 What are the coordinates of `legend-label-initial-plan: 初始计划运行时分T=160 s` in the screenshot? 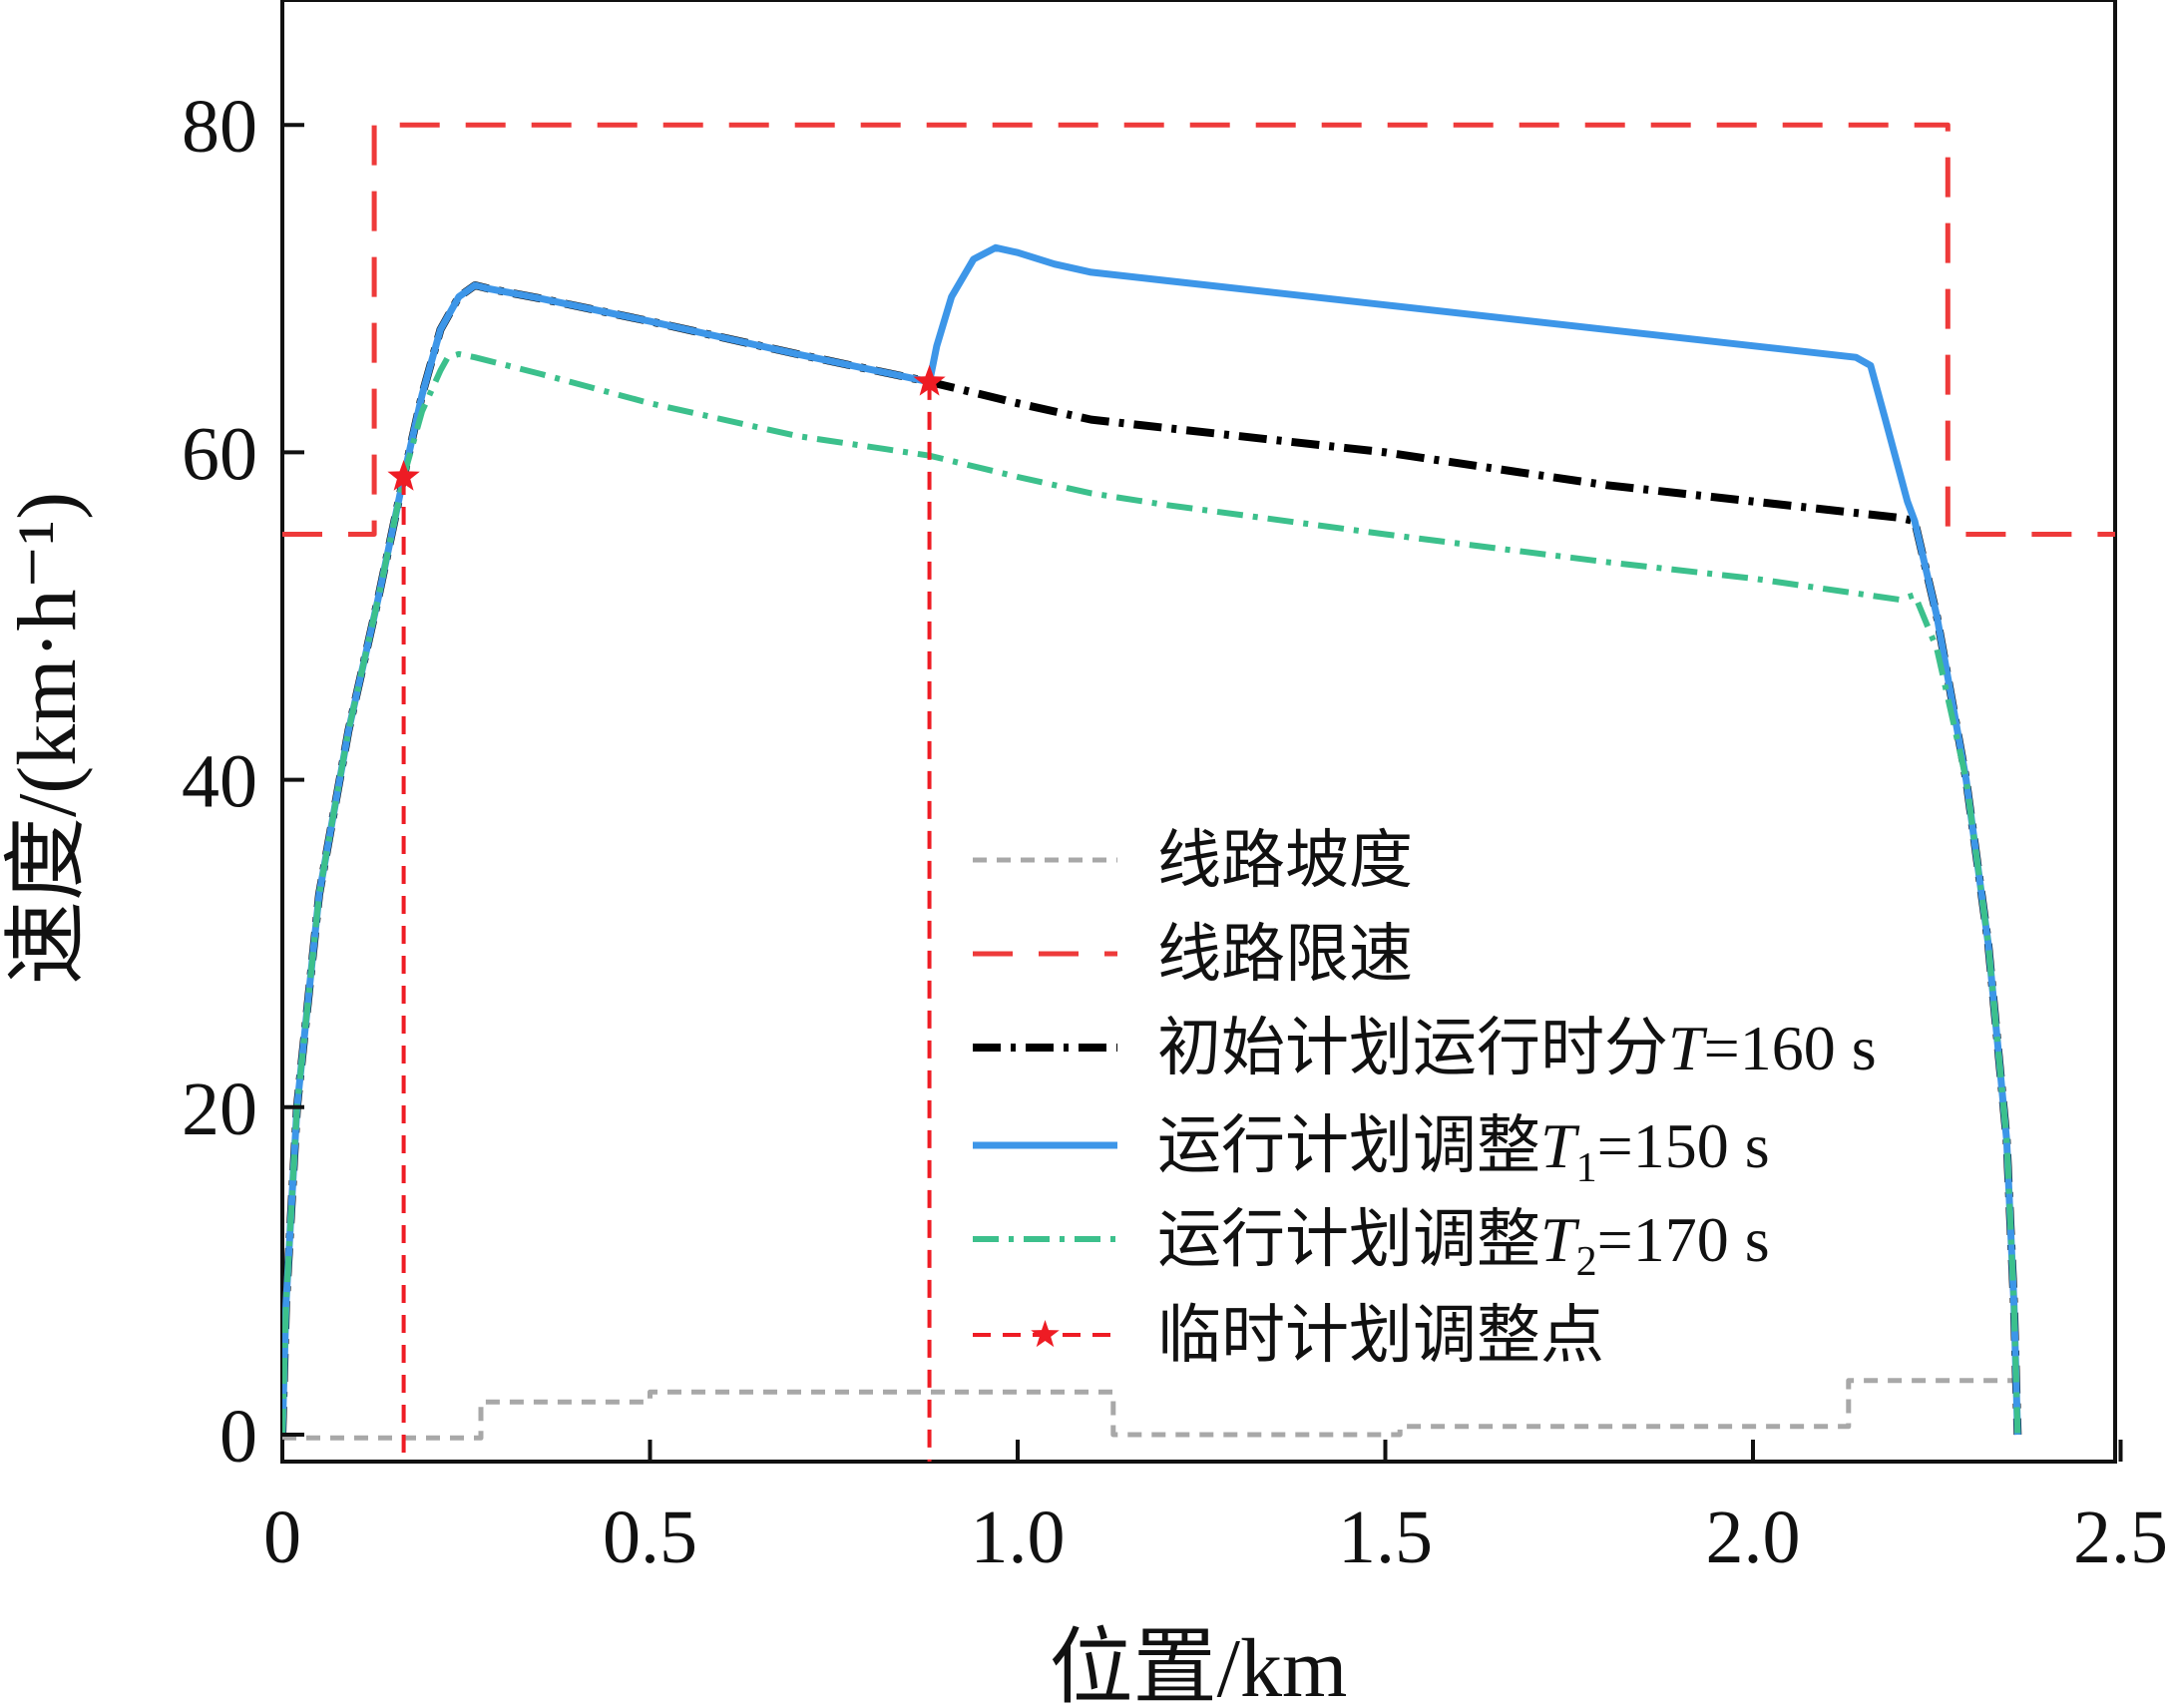 It's located at (1517, 1048).